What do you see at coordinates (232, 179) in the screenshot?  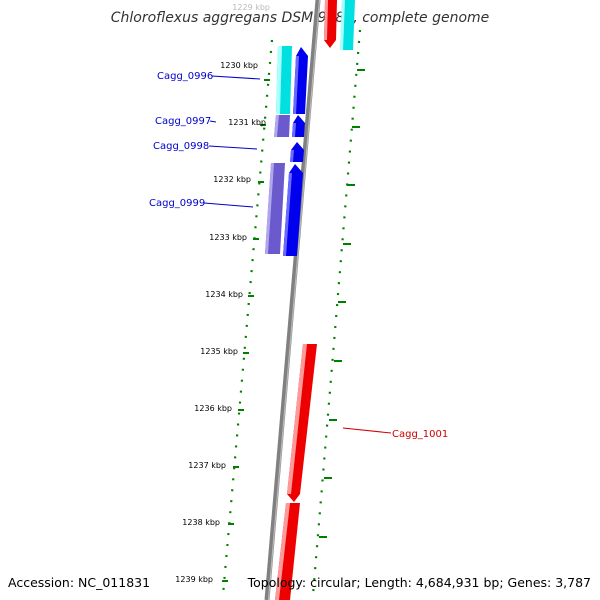 I see `scale-label-1232: 1232 kbp` at bounding box center [232, 179].